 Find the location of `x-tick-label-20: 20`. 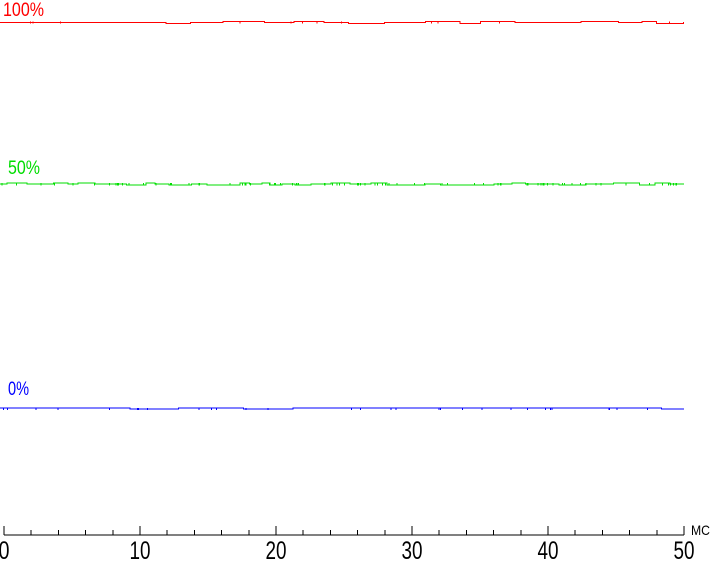

x-tick-label-20: 20 is located at coordinates (276, 550).